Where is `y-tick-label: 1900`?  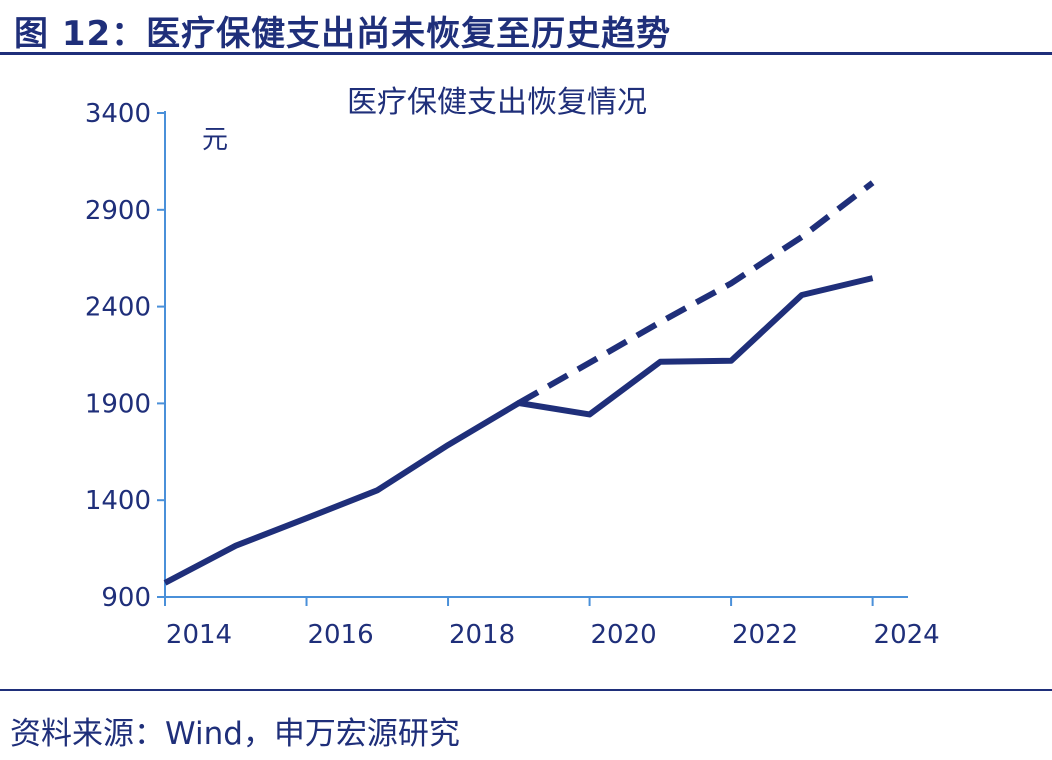
y-tick-label: 1900 is located at coordinates (118, 404).